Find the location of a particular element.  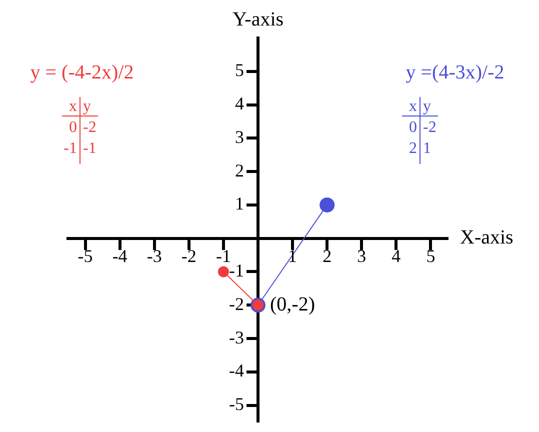

annotation: 1 is located at coordinates (427, 149).